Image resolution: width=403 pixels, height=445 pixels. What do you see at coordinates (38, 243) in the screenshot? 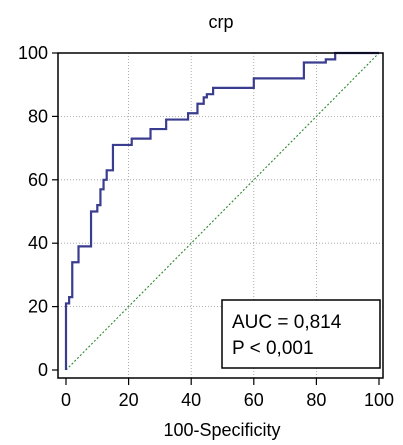
I see `y-tick-label-2: 40` at bounding box center [38, 243].